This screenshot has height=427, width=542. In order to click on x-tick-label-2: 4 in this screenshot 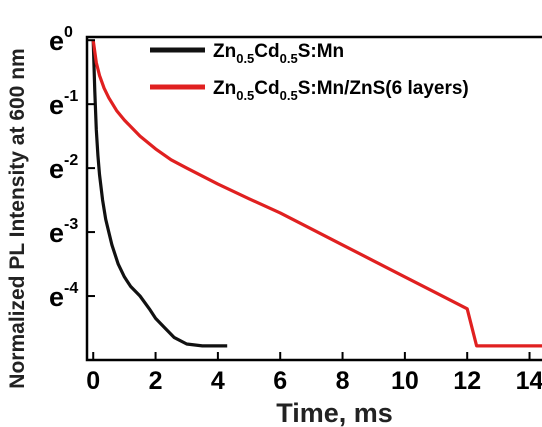, I will do `click(218, 381)`.